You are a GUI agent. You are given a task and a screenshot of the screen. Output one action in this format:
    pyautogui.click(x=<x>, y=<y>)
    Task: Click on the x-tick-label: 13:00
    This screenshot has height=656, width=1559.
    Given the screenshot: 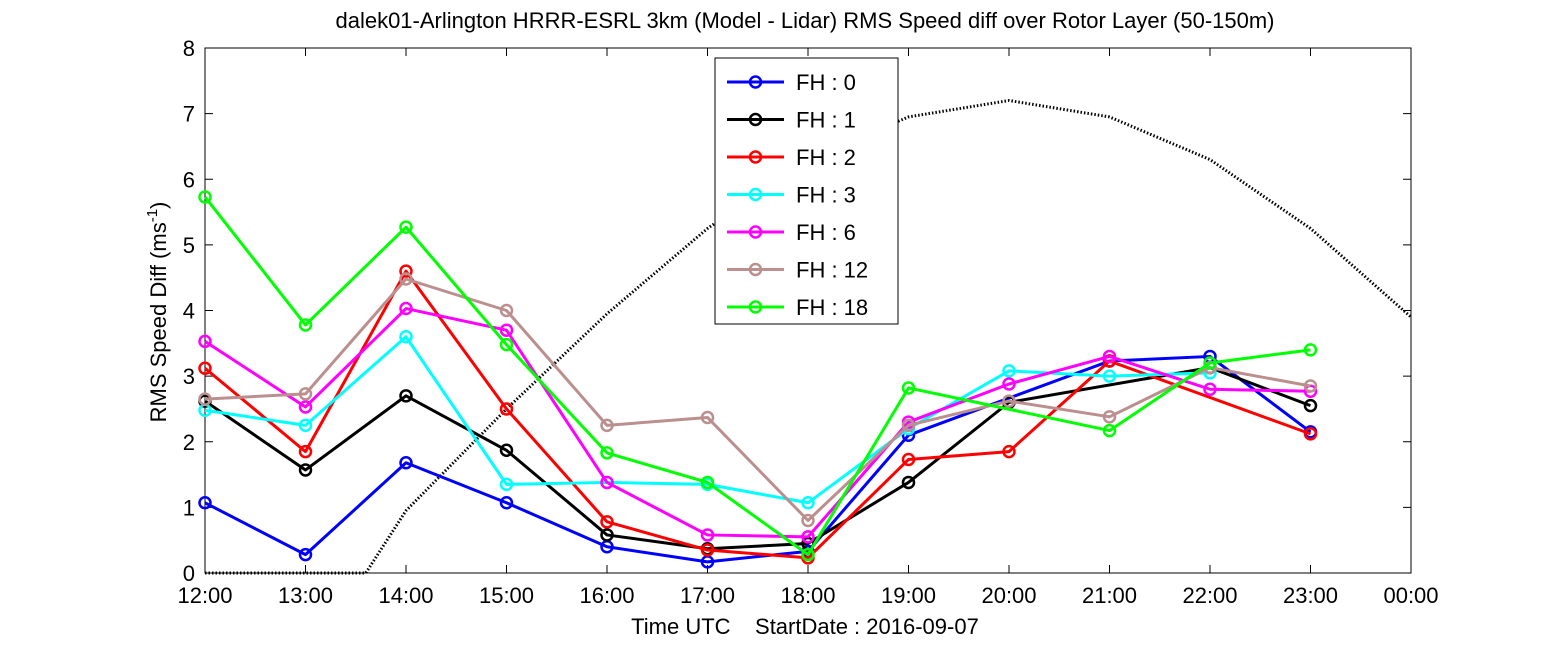 What is the action you would take?
    pyautogui.click(x=305, y=595)
    